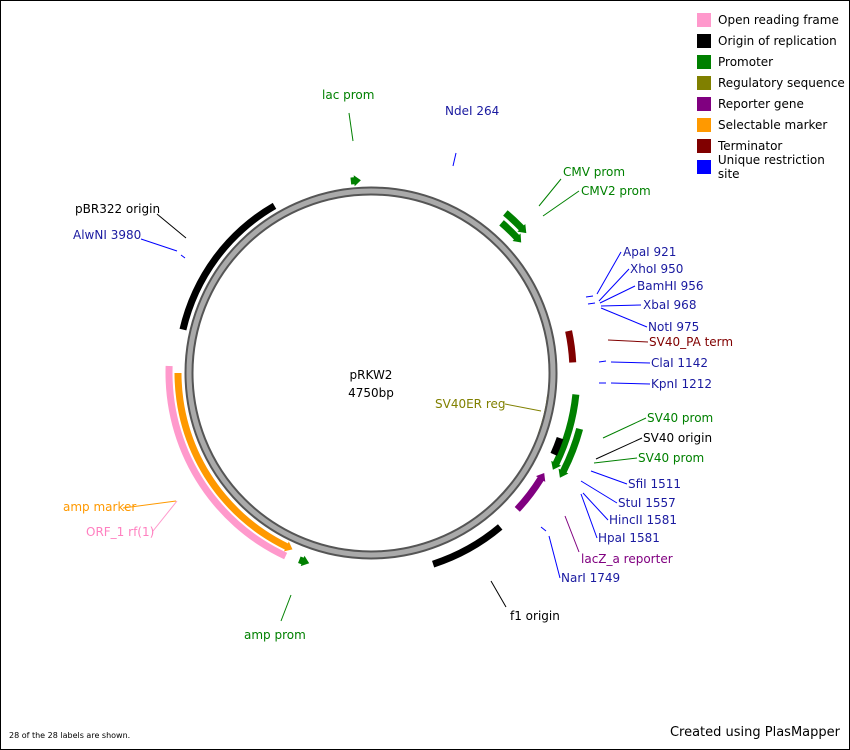 The image size is (850, 750). What do you see at coordinates (629, 538) in the screenshot?
I see `site-label: HpaI 1581` at bounding box center [629, 538].